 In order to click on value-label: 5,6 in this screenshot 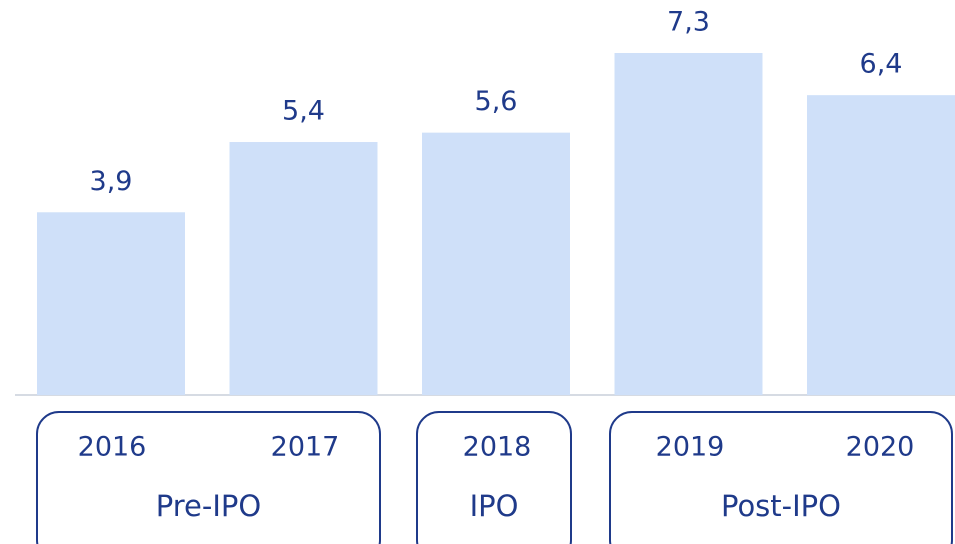, I will do `click(496, 101)`.